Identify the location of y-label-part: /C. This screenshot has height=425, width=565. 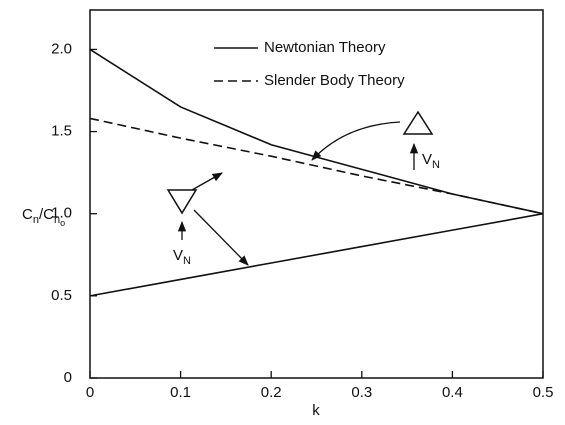
(46, 214).